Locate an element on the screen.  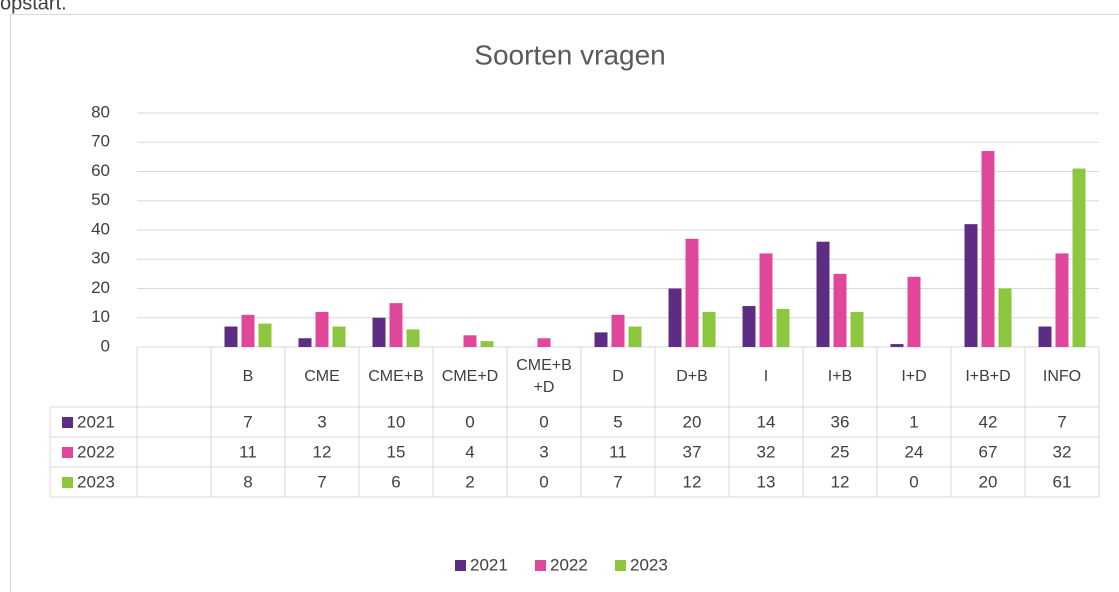
y-tick-label: 30 is located at coordinates (100, 258).